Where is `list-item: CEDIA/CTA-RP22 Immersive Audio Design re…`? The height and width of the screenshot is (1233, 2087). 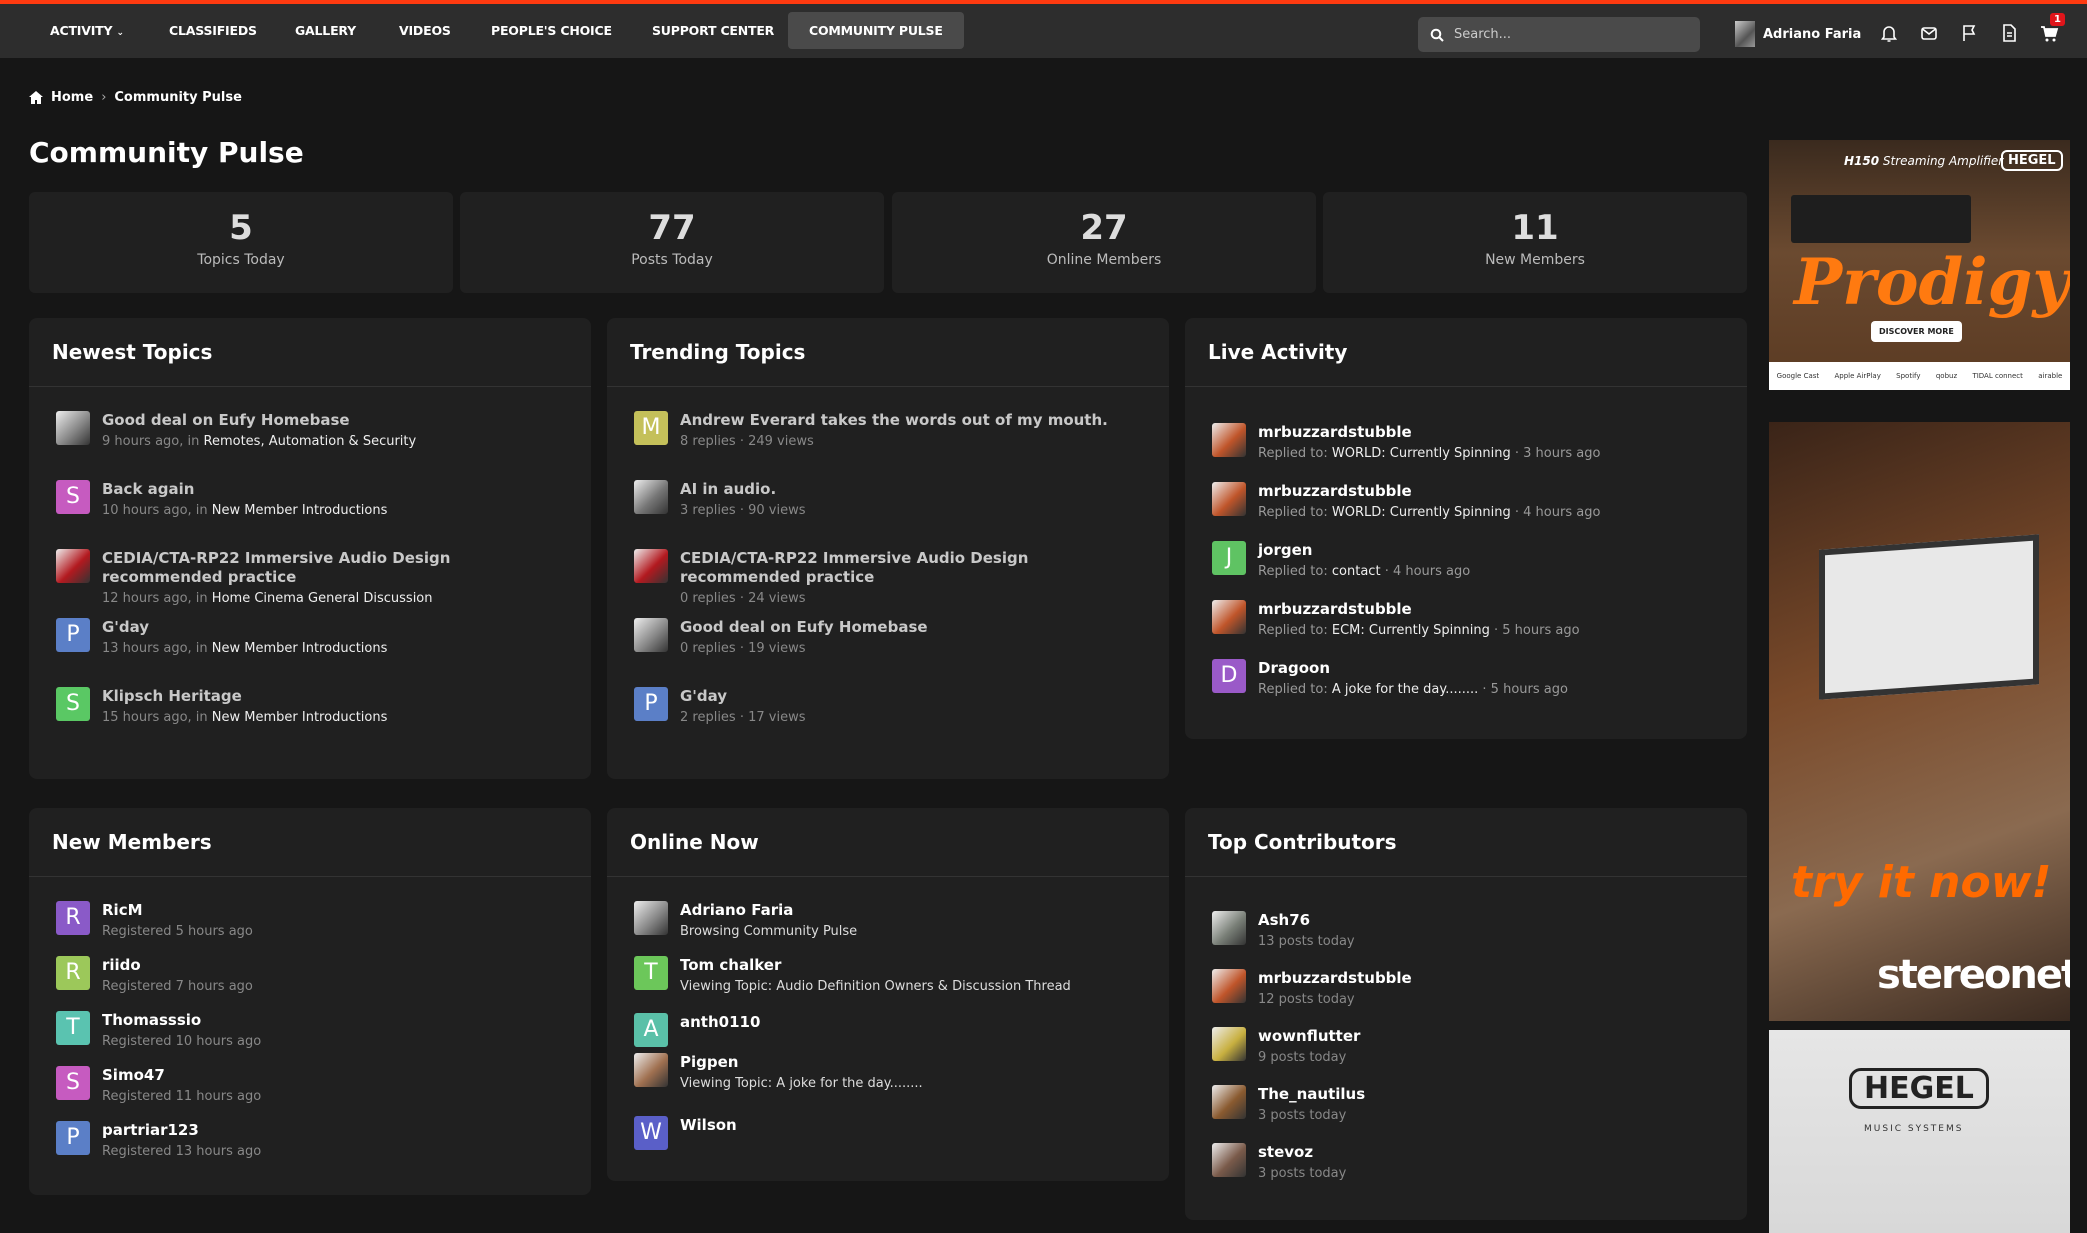 list-item: CEDIA/CTA-RP22 Immersive Audio Design re… is located at coordinates (890, 583).